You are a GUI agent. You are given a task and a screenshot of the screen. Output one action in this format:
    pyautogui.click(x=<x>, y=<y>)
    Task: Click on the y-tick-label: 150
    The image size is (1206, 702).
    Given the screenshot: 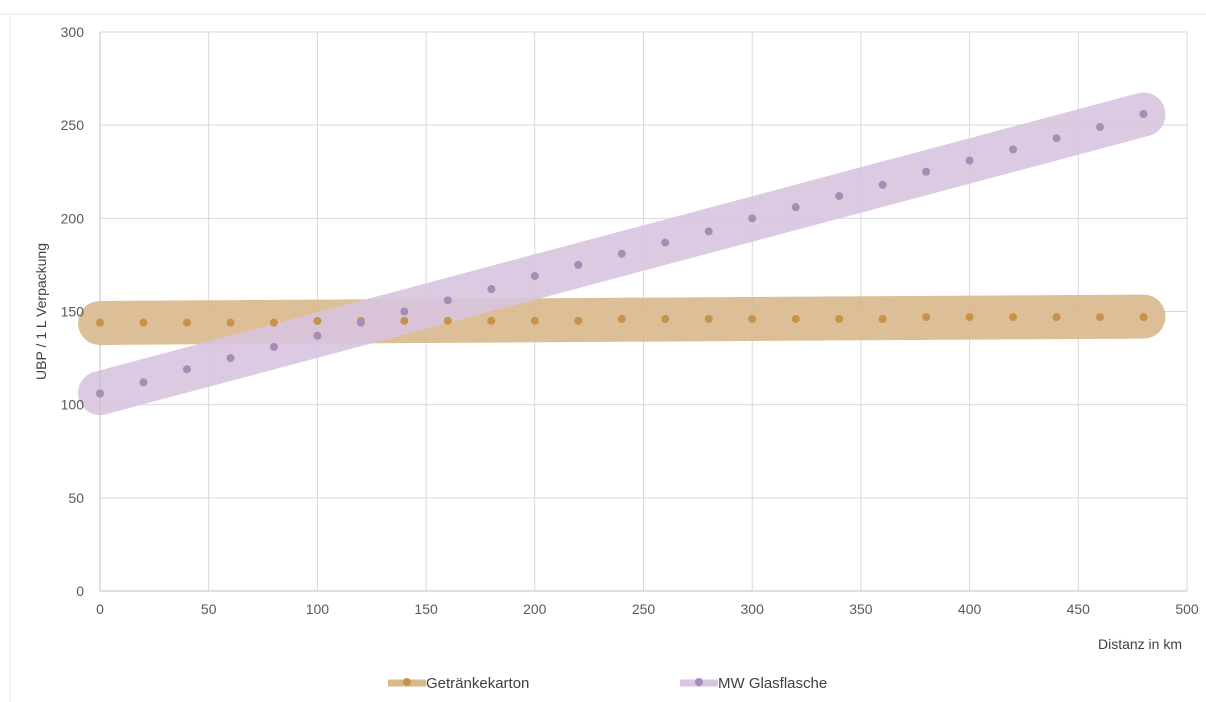 What is the action you would take?
    pyautogui.click(x=73, y=312)
    